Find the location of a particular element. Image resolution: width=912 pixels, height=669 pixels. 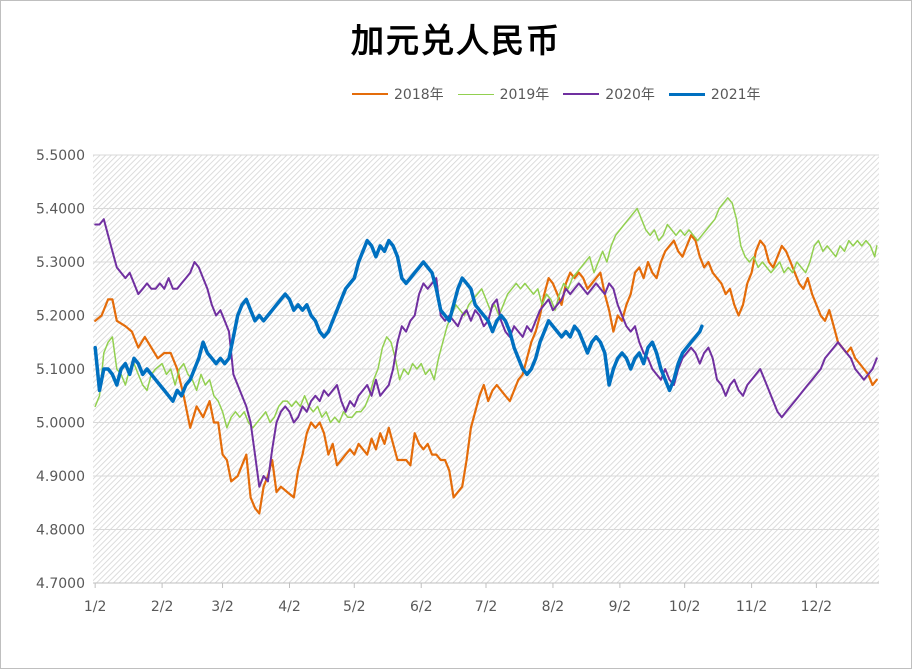

x-tick-label: 6/2 is located at coordinates (421, 607).